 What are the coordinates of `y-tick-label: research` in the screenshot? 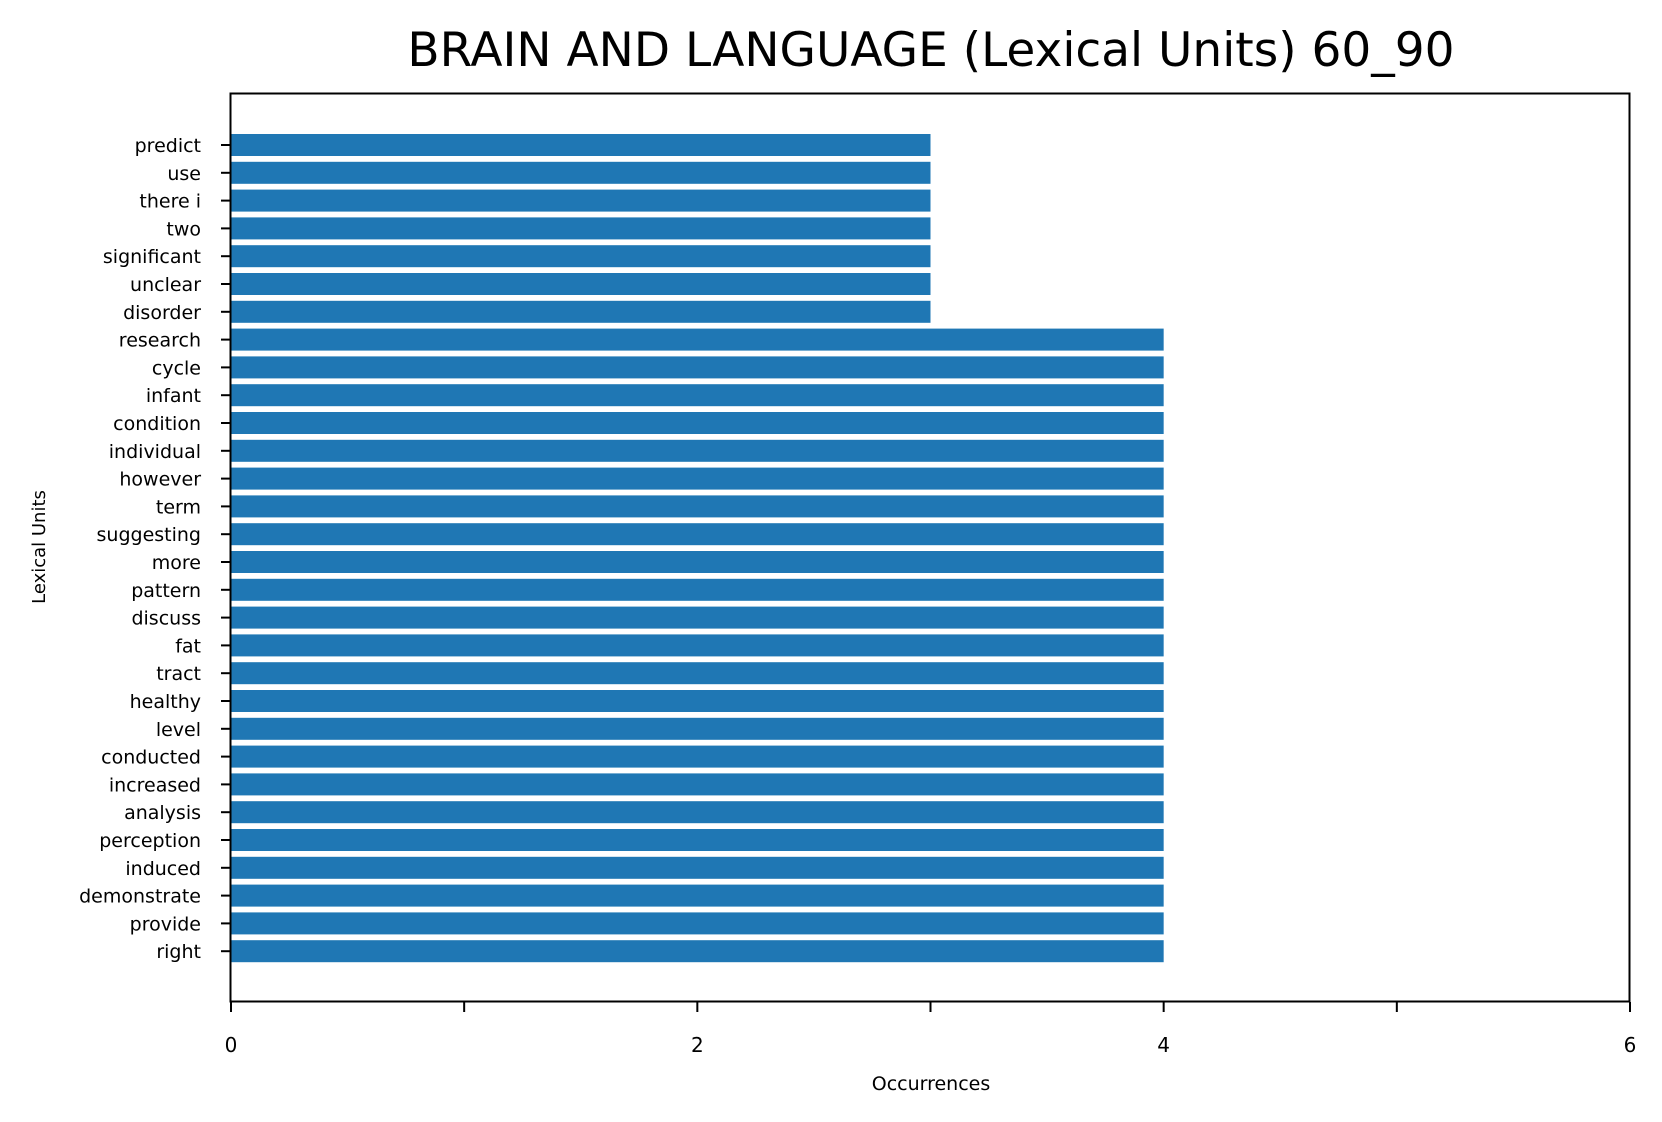 It's located at (160, 341).